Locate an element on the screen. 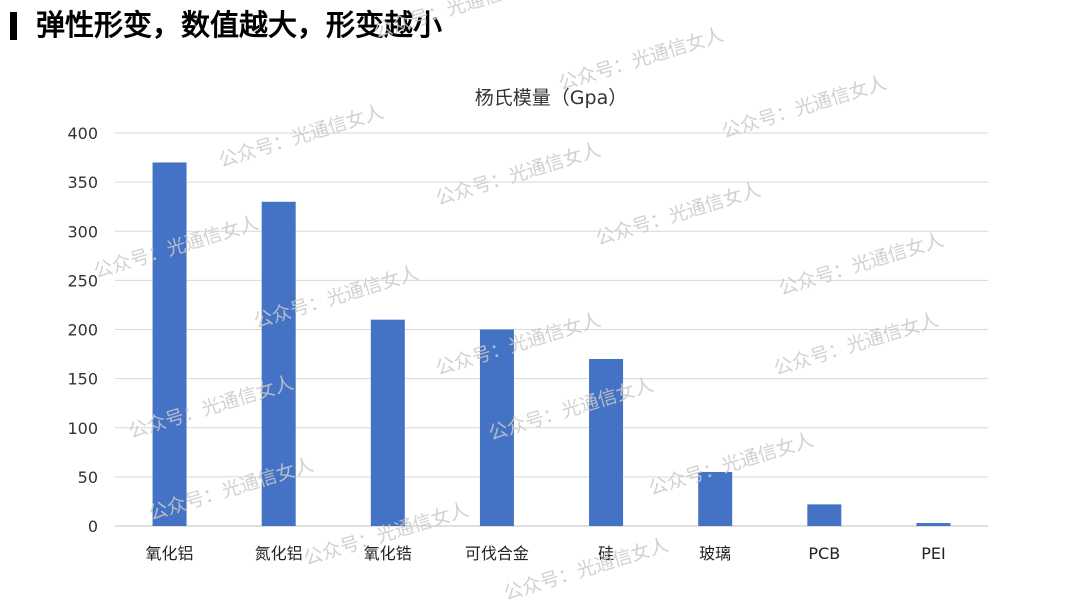 Image resolution: width=1080 pixels, height=607 pixels. y-tick-label: 400 is located at coordinates (82, 133).